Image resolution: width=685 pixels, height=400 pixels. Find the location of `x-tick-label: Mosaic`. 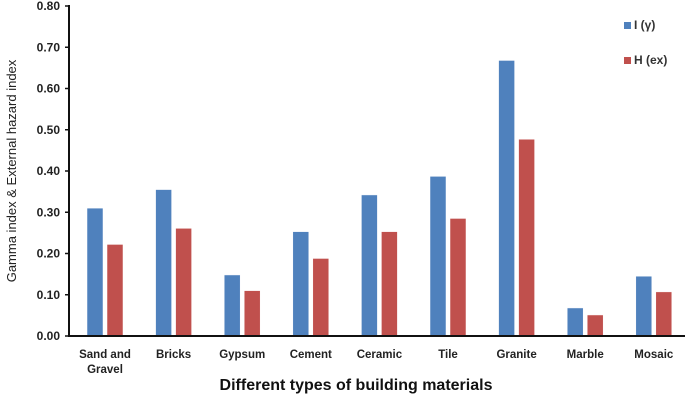

x-tick-label: Mosaic is located at coordinates (654, 355).